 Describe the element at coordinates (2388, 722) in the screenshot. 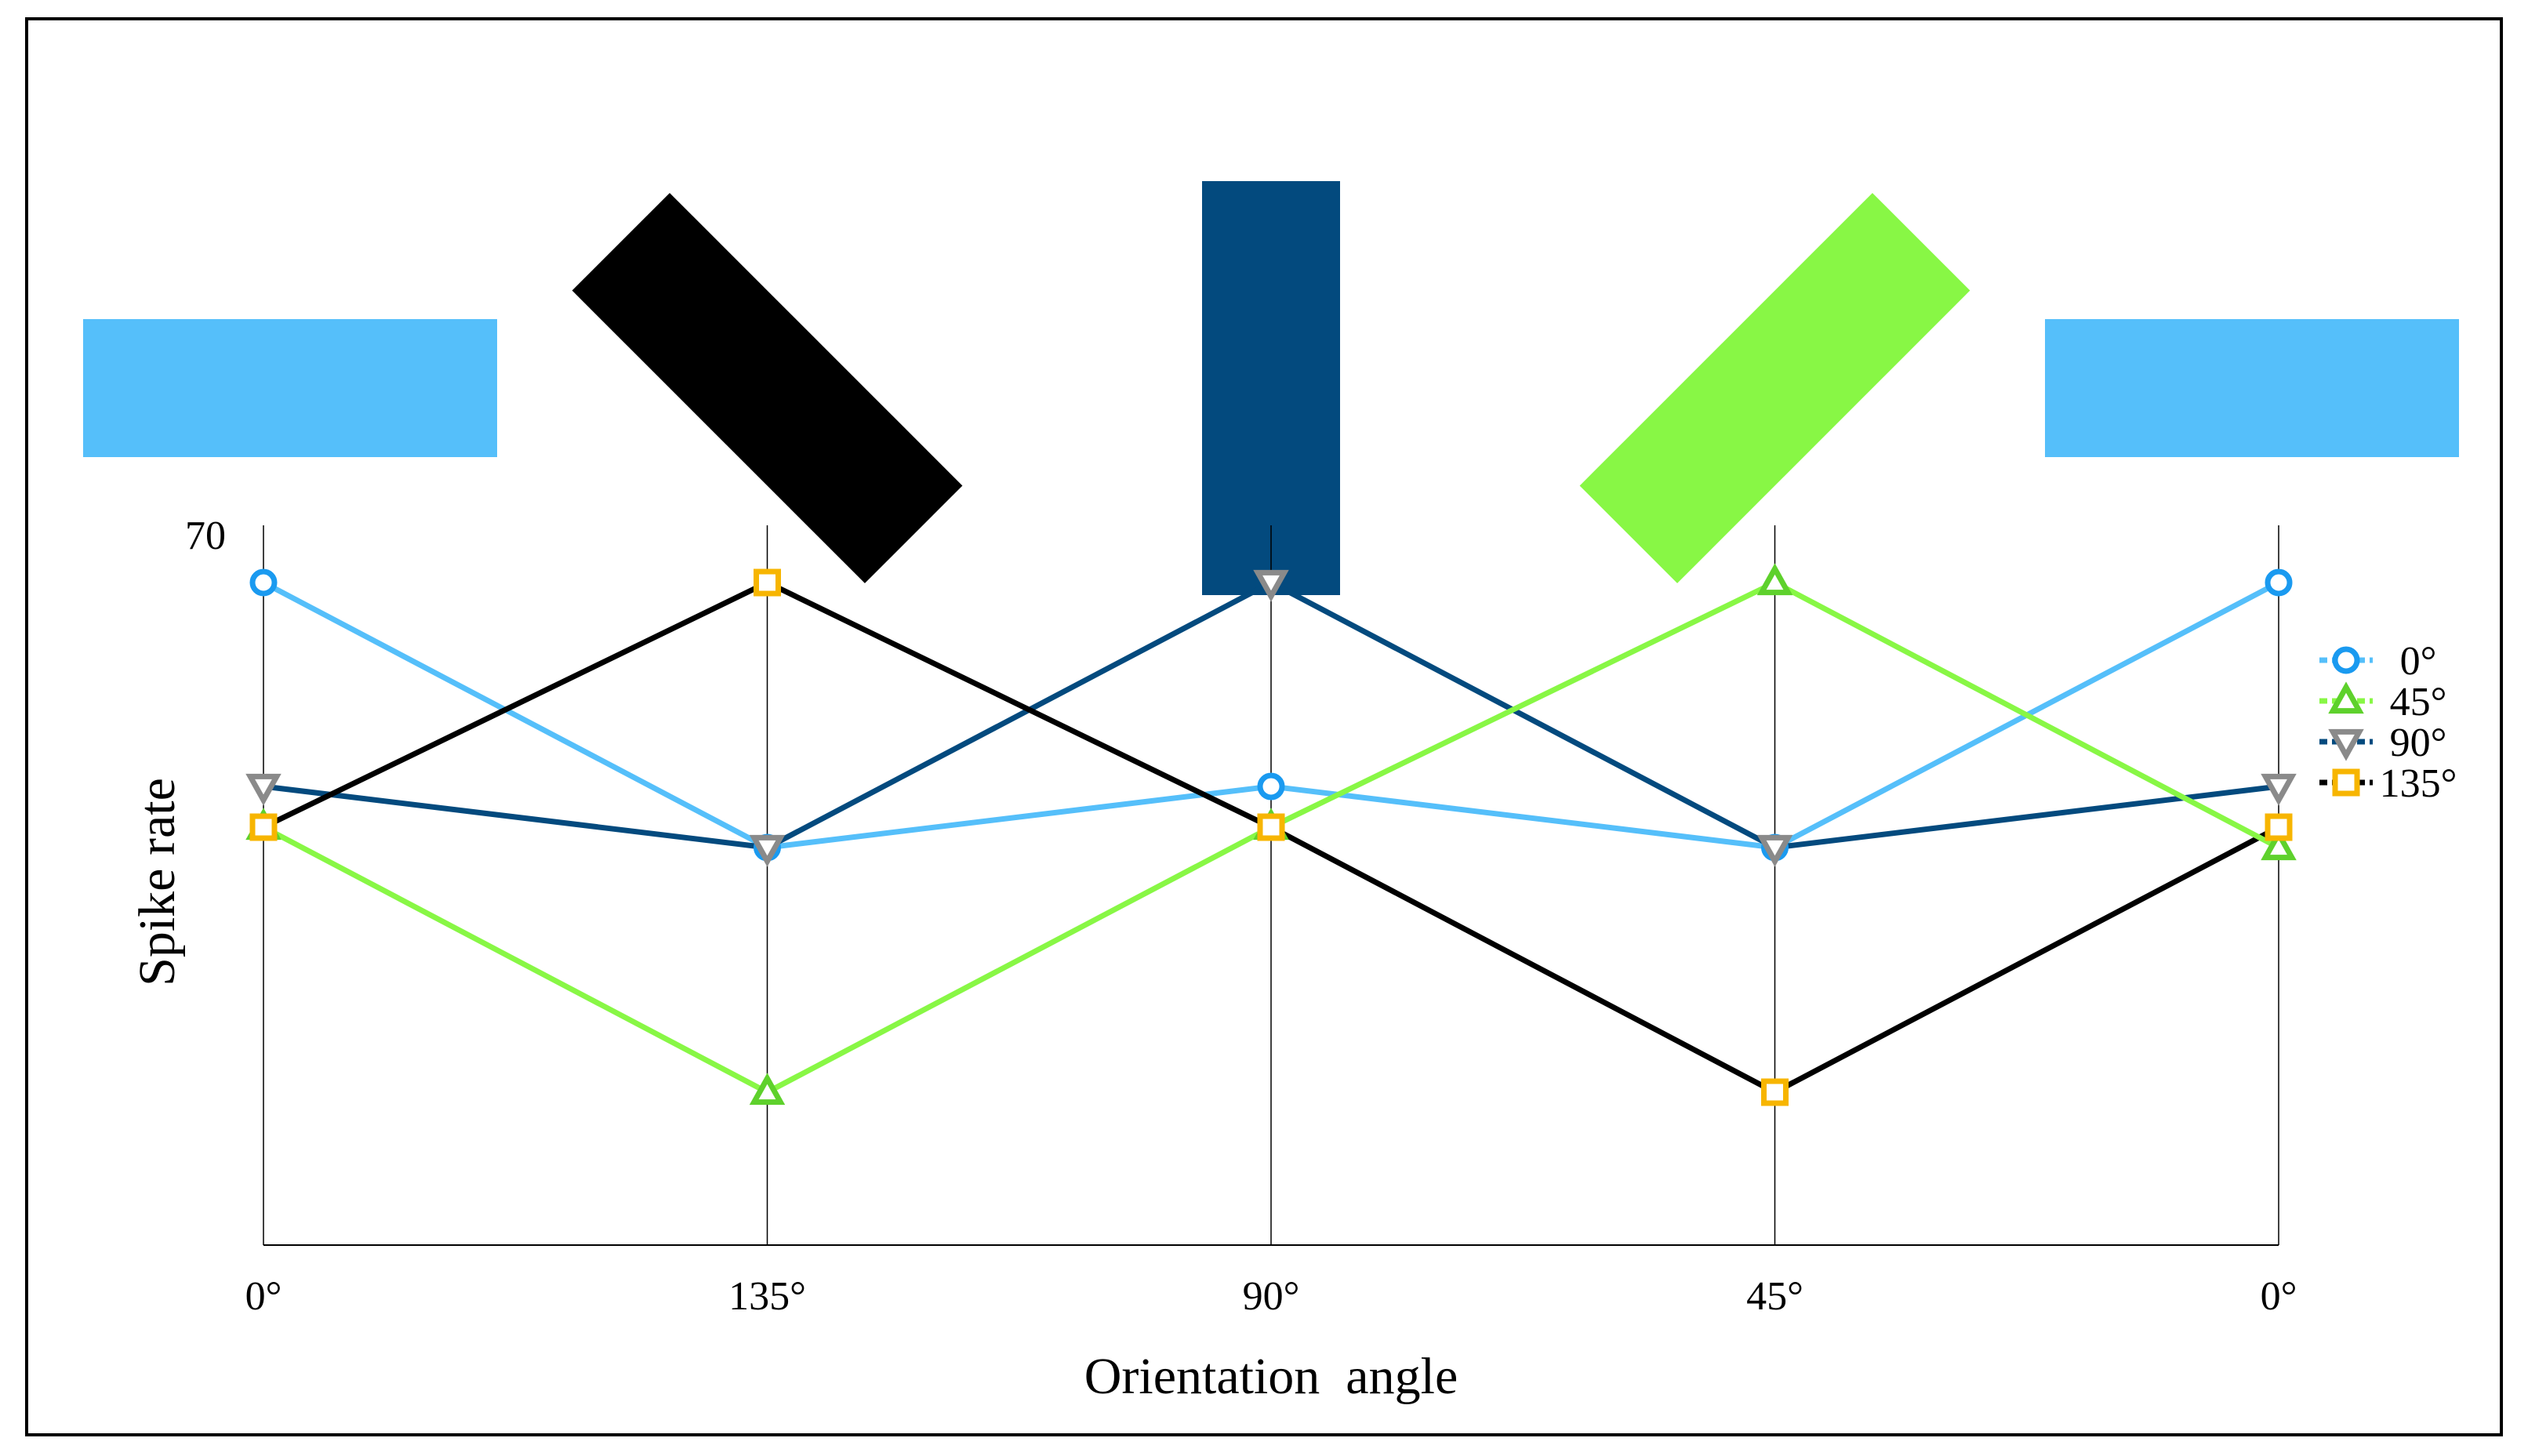

I see `legend: 0°45°90°135°` at that location.